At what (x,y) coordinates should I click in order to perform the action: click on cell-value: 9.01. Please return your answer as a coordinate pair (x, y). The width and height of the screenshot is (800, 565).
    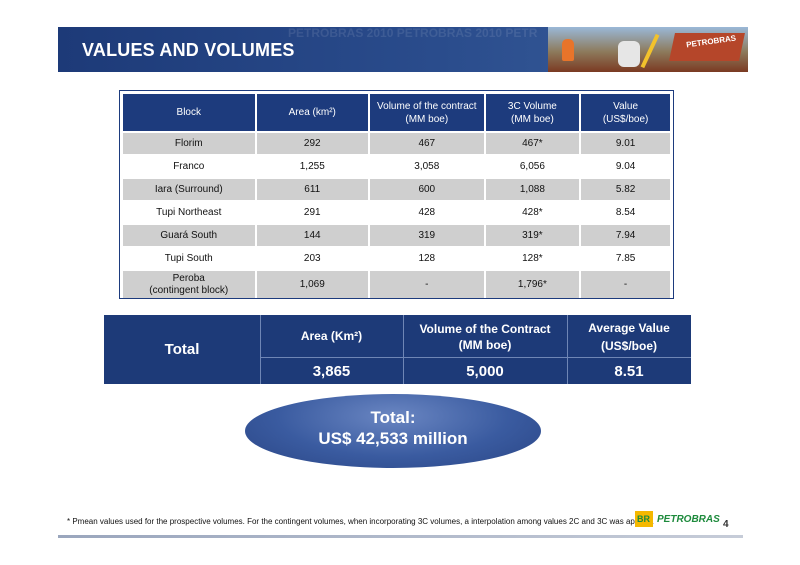
    Looking at the image, I should click on (625, 143).